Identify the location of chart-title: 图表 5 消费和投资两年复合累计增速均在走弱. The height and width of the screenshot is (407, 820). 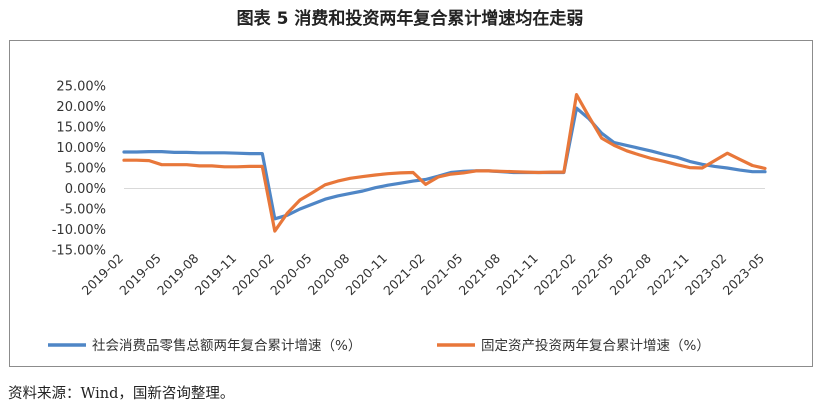
(410, 19).